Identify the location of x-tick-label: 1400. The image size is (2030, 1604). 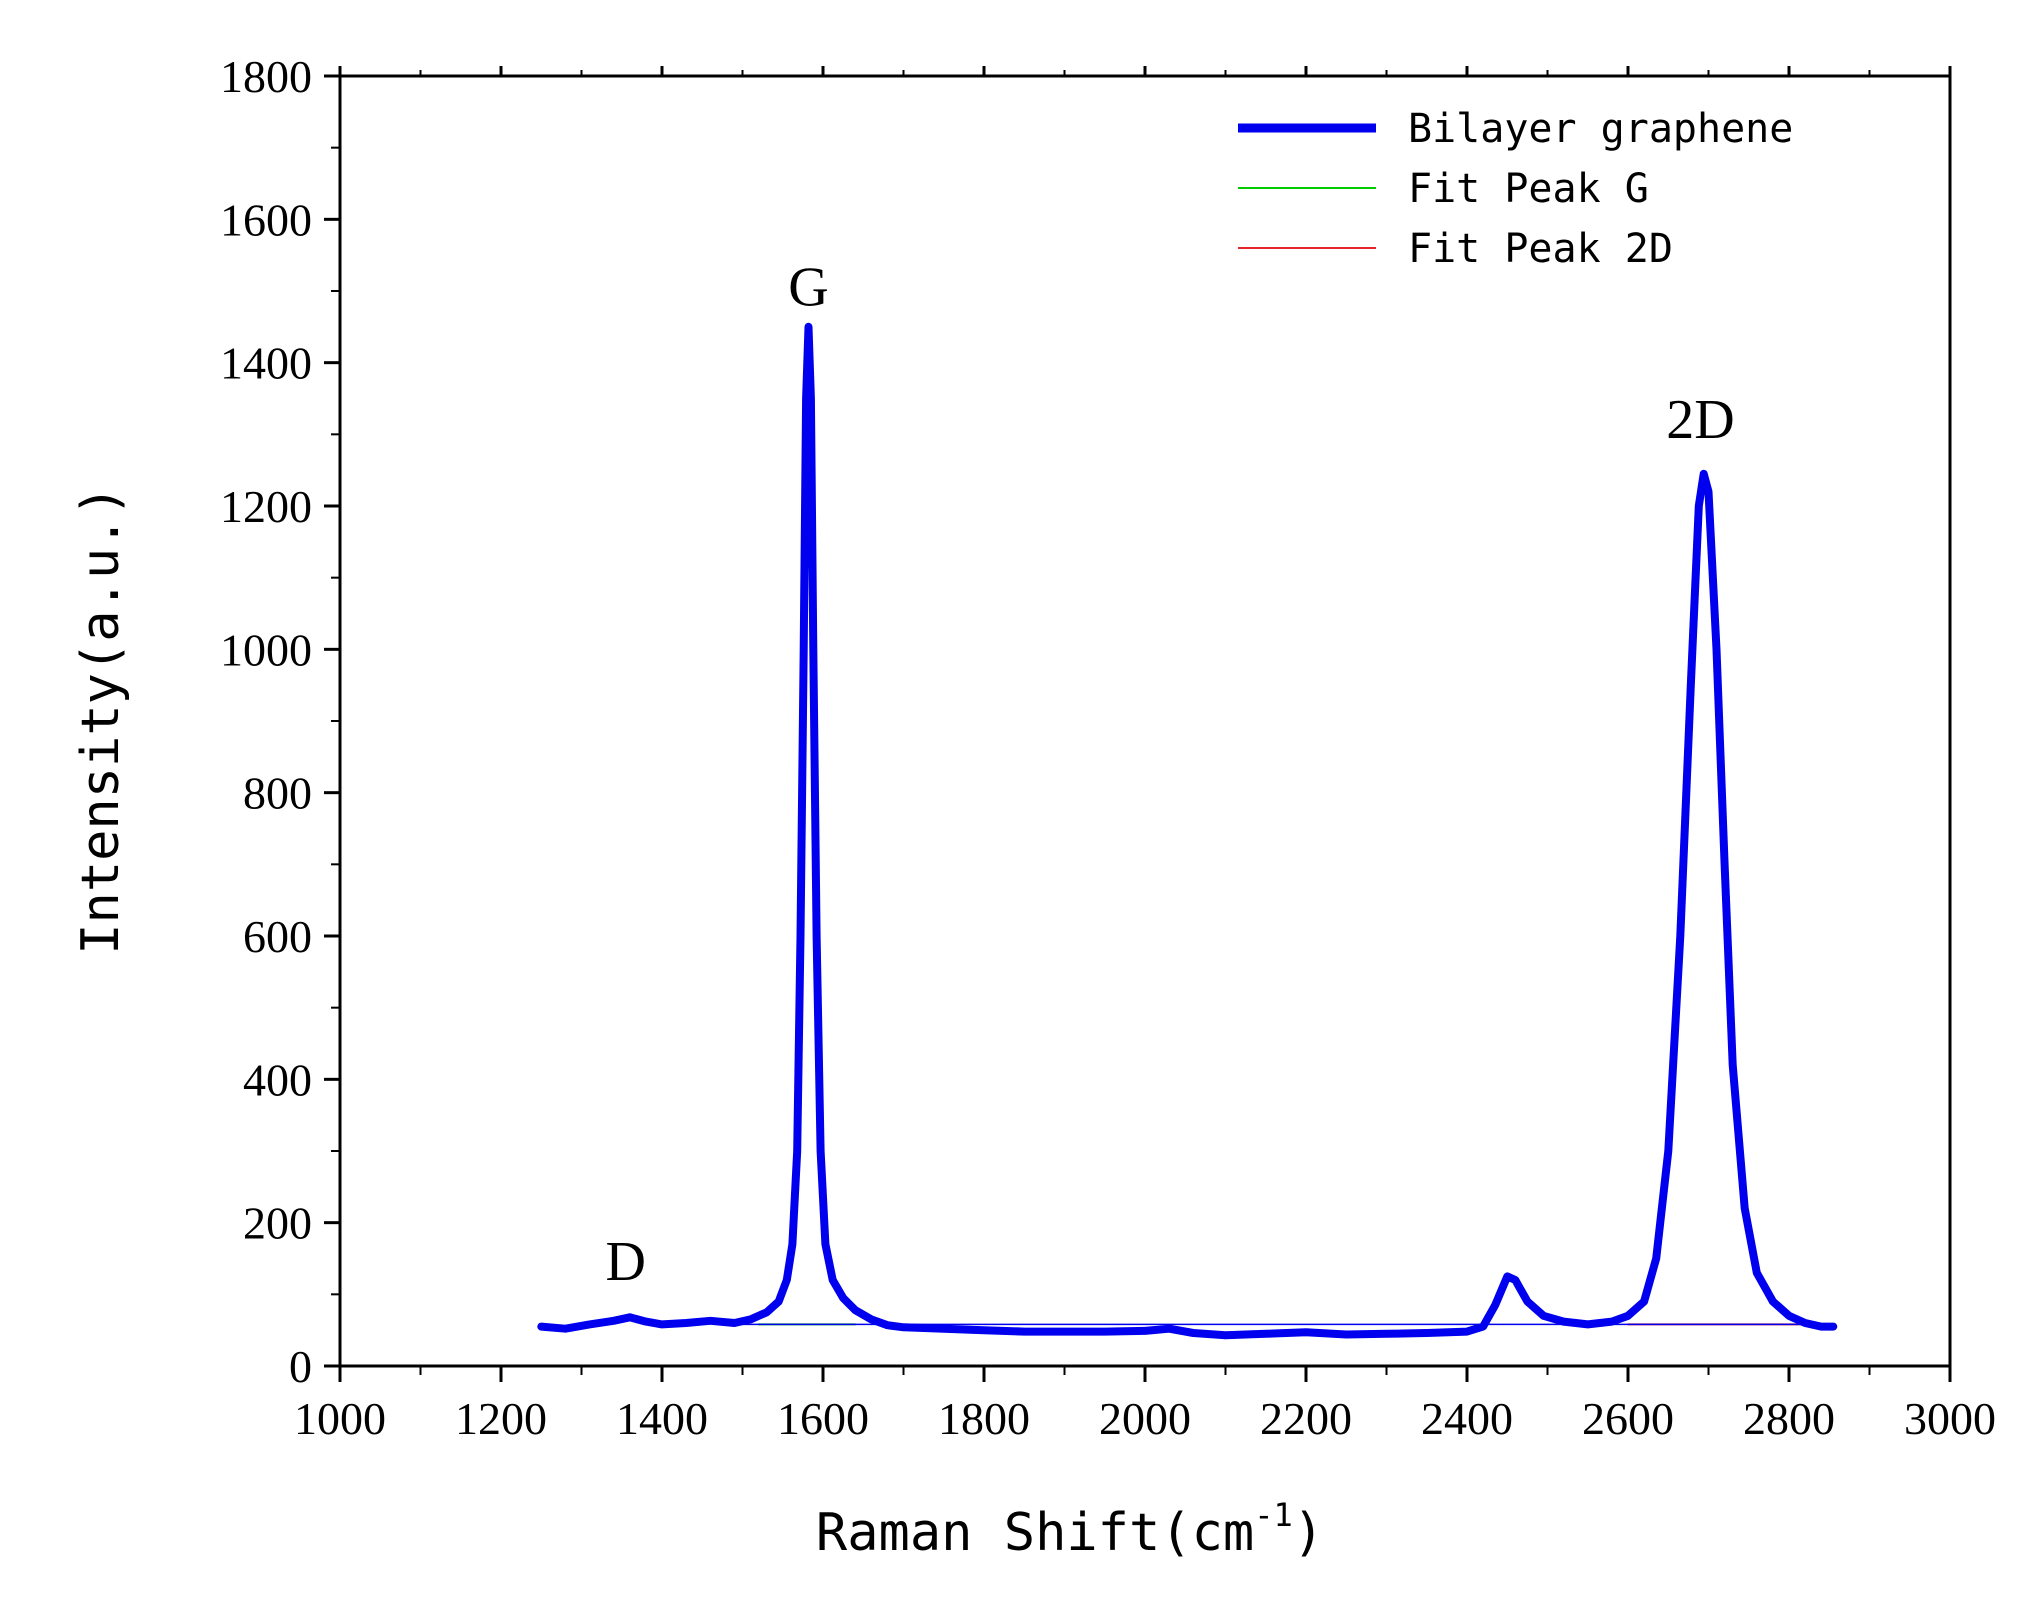
(662, 1418).